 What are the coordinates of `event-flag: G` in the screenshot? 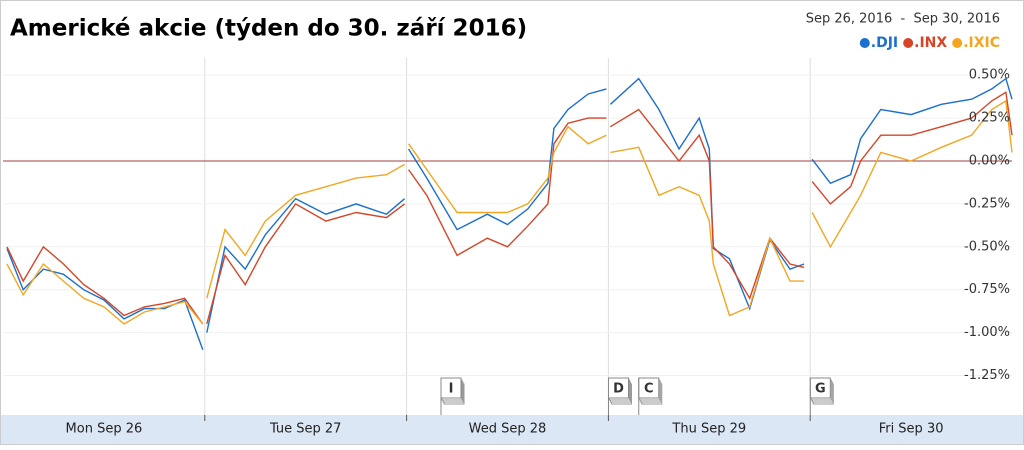 It's located at (821, 396).